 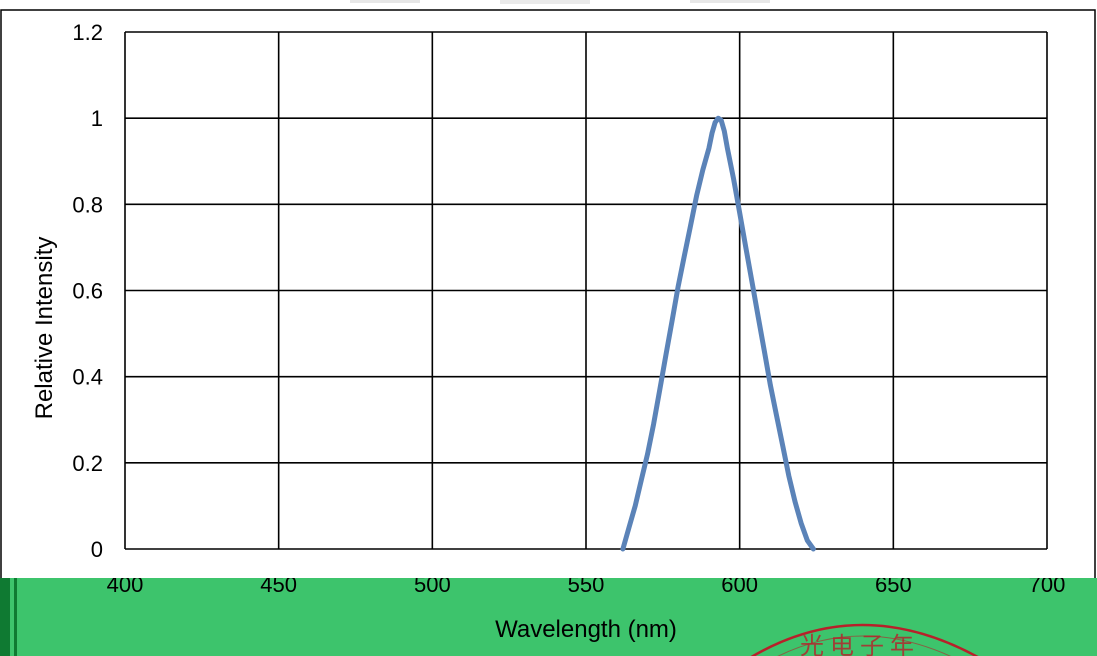 What do you see at coordinates (5, 617) in the screenshot?
I see `band-left-bar` at bounding box center [5, 617].